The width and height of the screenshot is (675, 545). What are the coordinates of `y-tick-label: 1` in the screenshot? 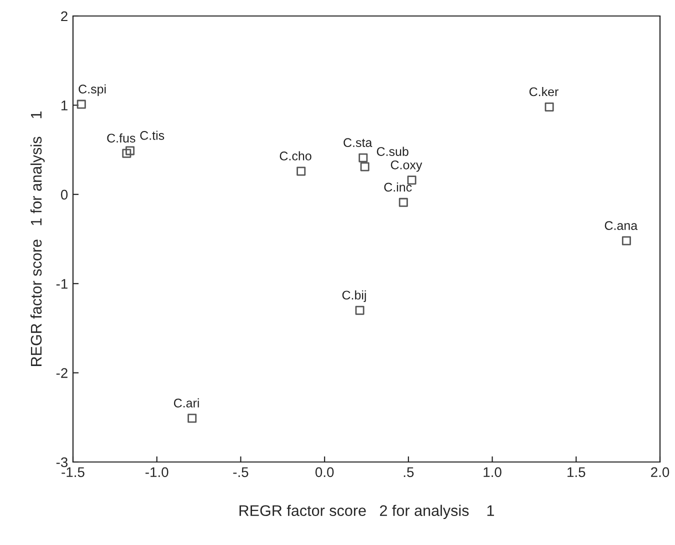 It's located at (64, 105).